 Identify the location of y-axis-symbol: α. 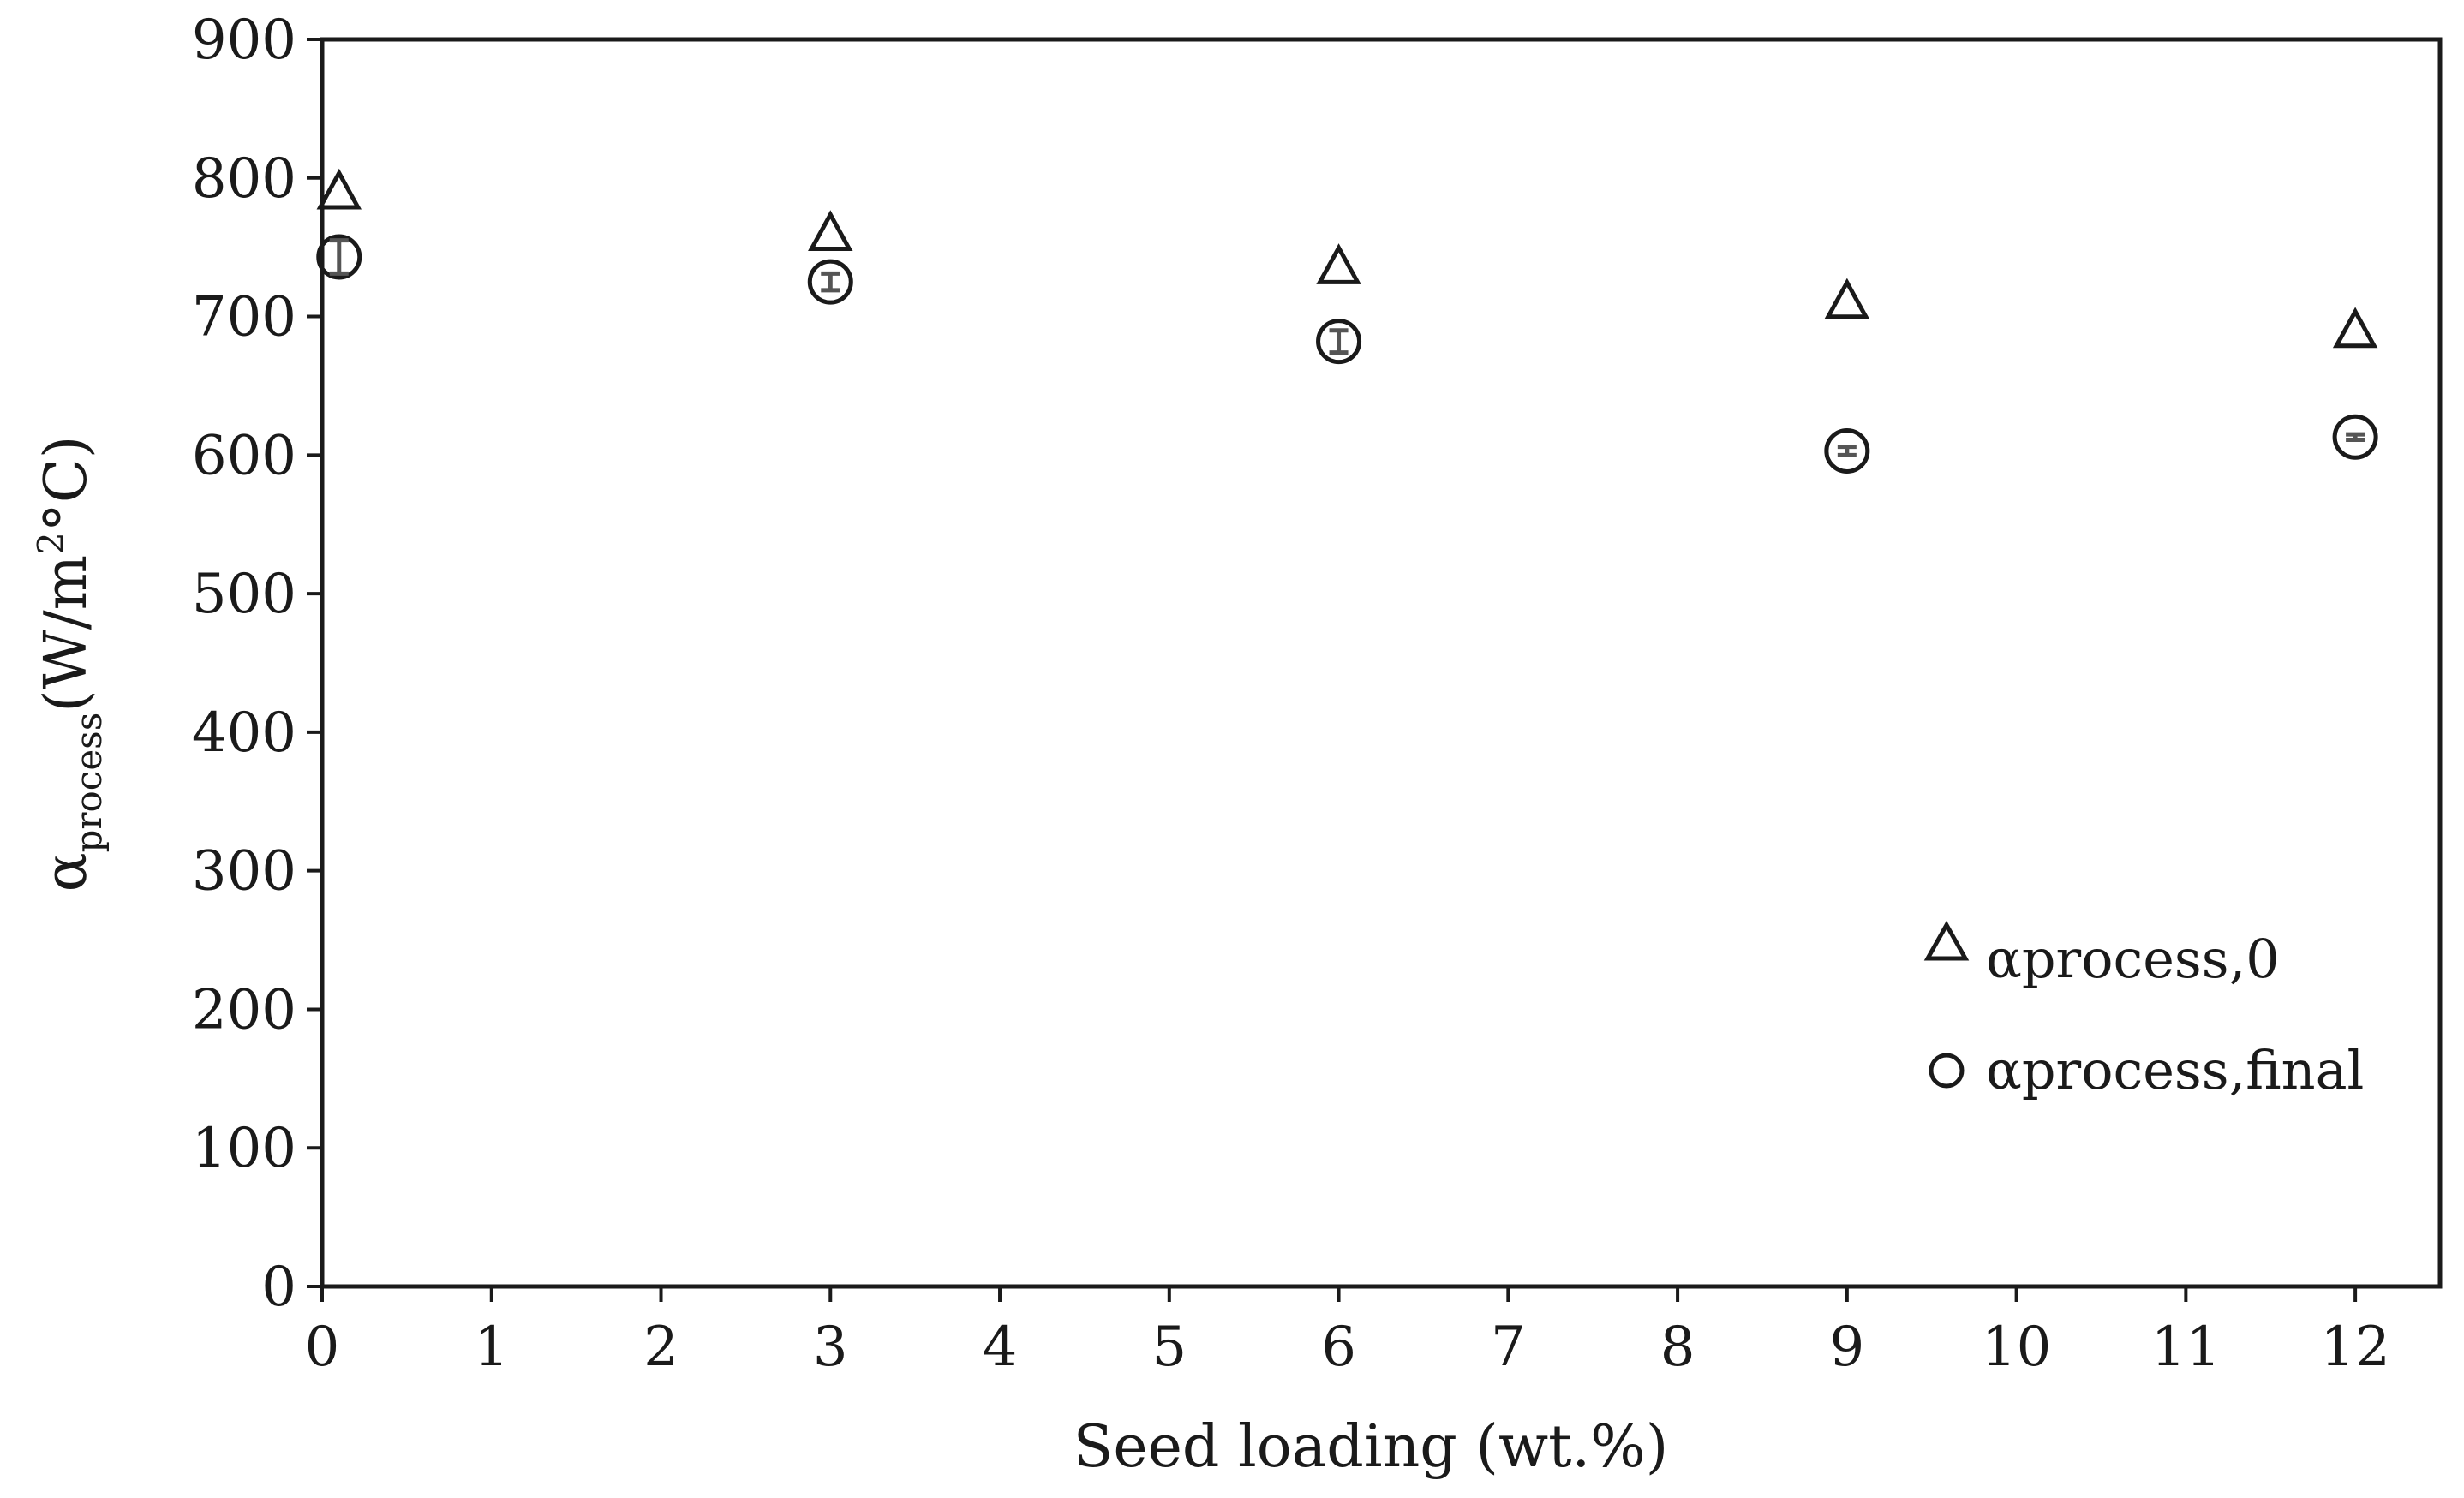
(66, 872).